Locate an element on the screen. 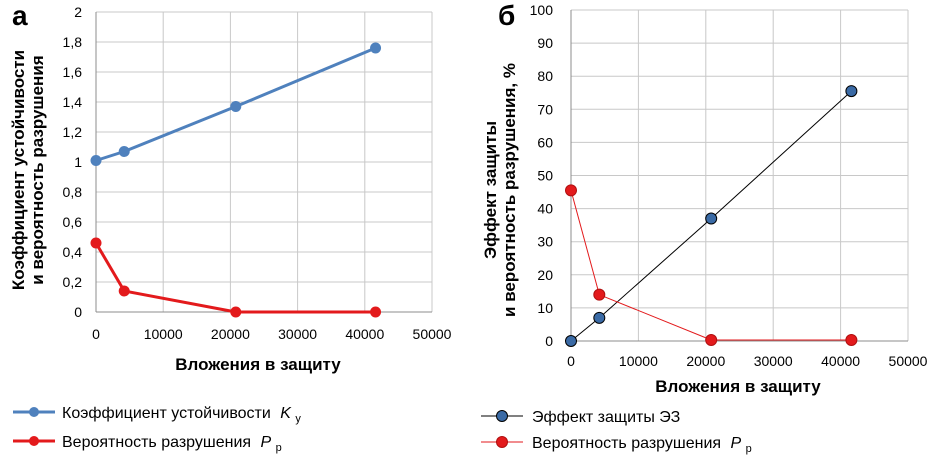  panel-b-x-tick-labels: 0 10000 20000 30000 40000 50000 is located at coordinates (747, 361).